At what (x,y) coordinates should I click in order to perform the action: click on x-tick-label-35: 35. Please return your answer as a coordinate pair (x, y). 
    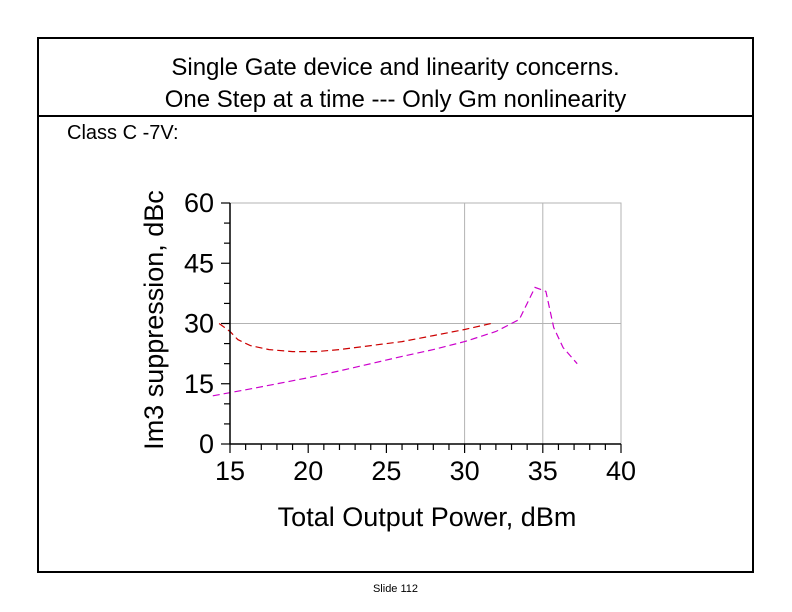
    Looking at the image, I should click on (543, 471).